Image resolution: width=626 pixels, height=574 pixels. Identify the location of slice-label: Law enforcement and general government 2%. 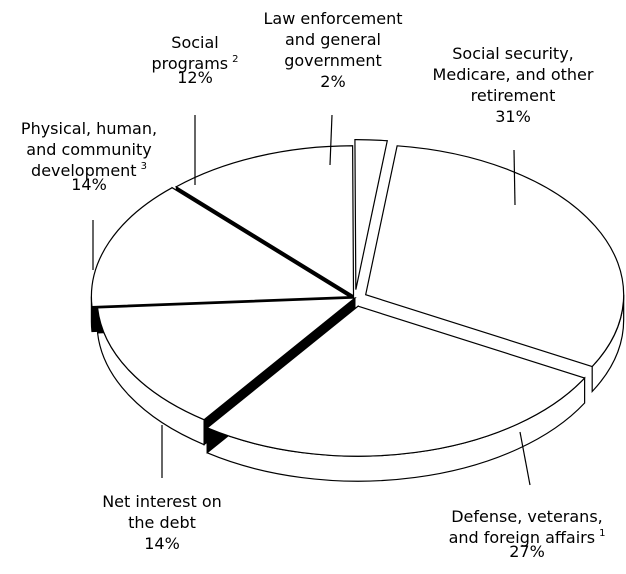
(332, 50).